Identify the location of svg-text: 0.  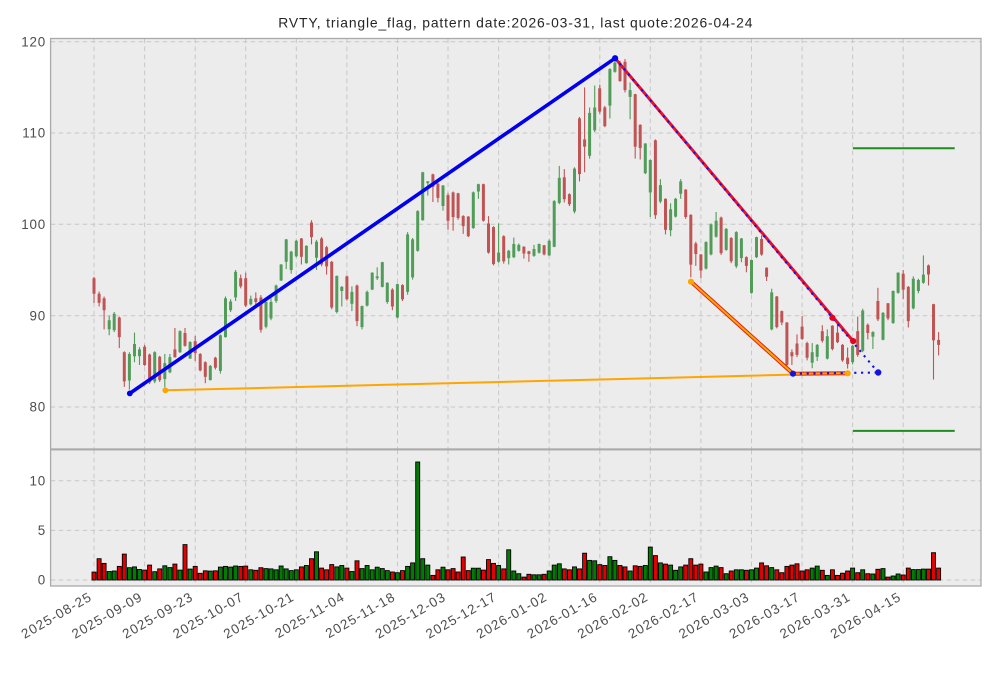
(42, 580).